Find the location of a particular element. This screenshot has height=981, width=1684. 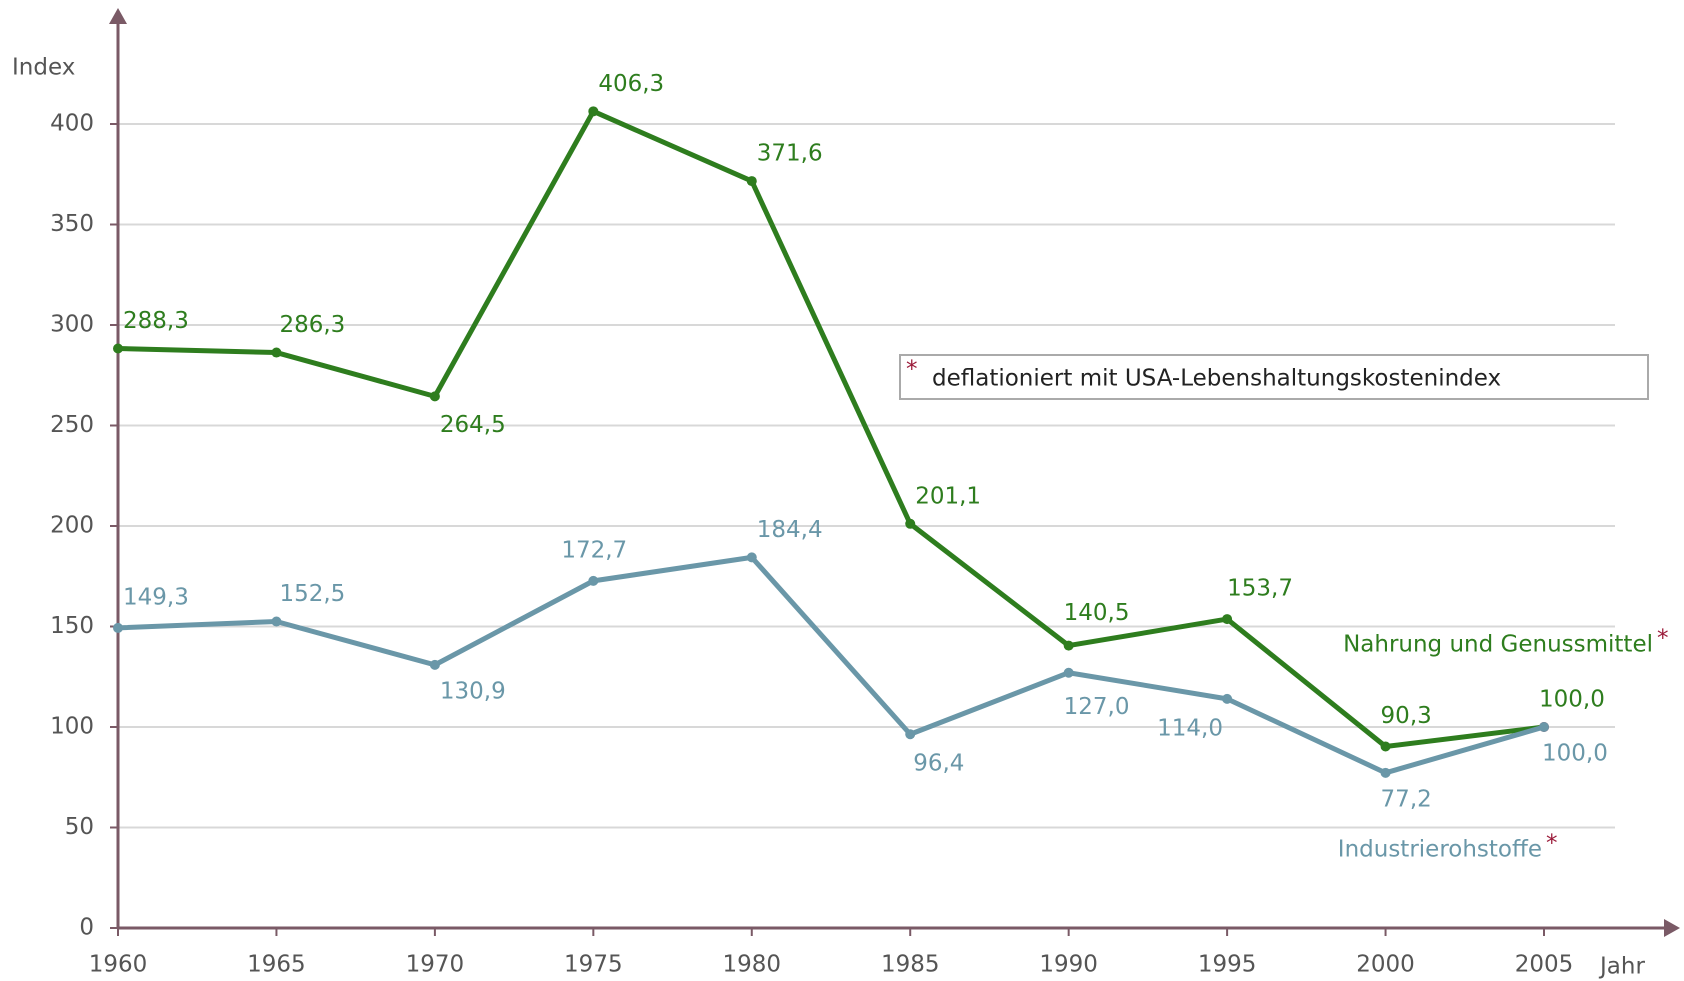

data-label: 286,3 is located at coordinates (312, 325).